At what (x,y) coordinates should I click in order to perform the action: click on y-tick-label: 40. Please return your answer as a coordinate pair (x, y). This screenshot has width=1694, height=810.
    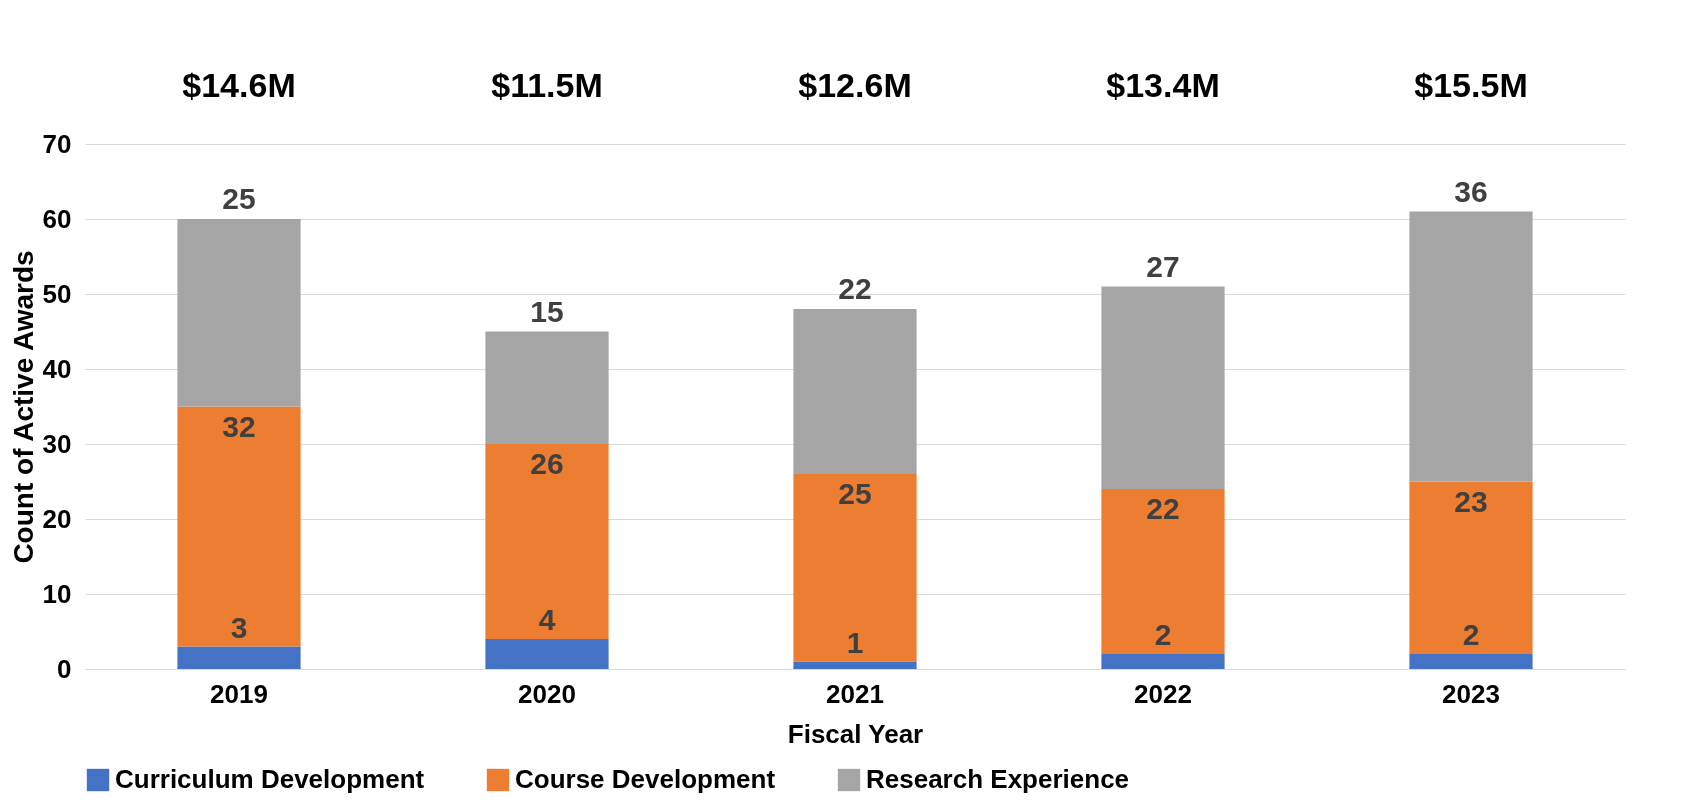
    Looking at the image, I should click on (57, 368).